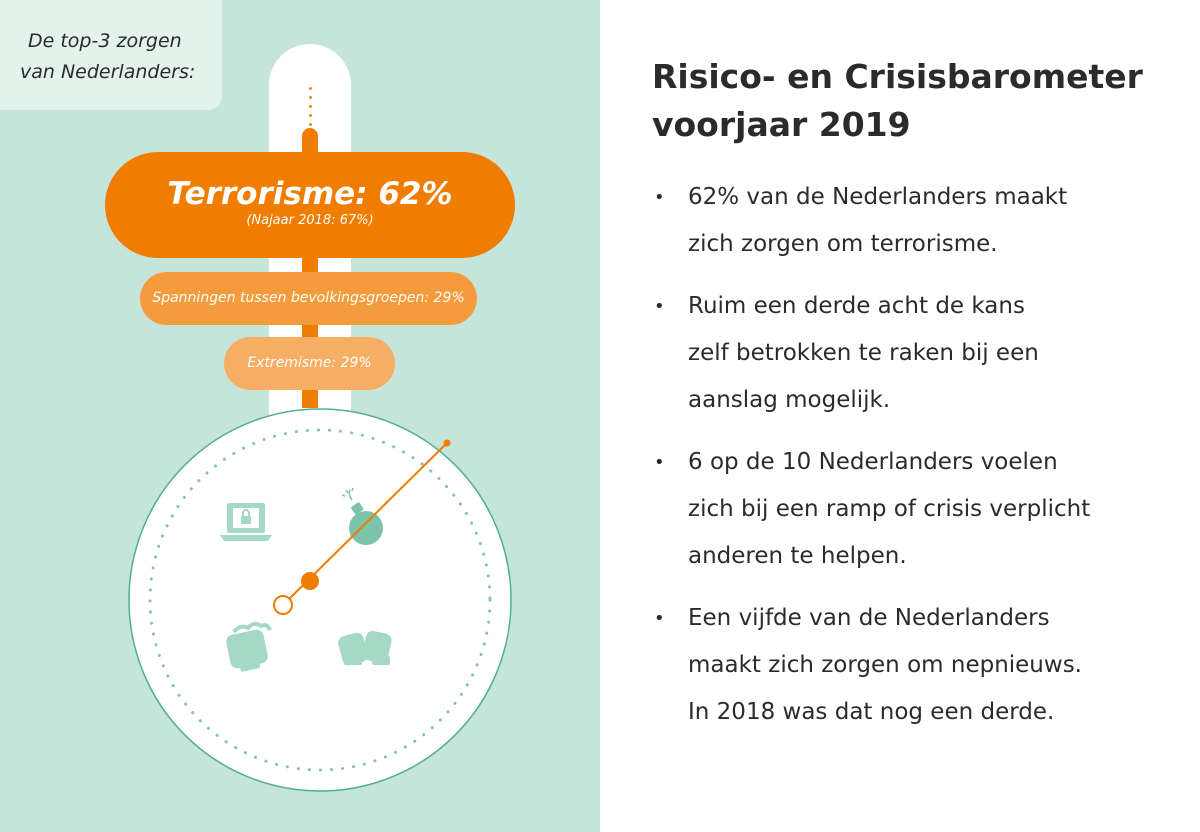  I want to click on sign-extremism: Extremisme: 29%, so click(309, 363).